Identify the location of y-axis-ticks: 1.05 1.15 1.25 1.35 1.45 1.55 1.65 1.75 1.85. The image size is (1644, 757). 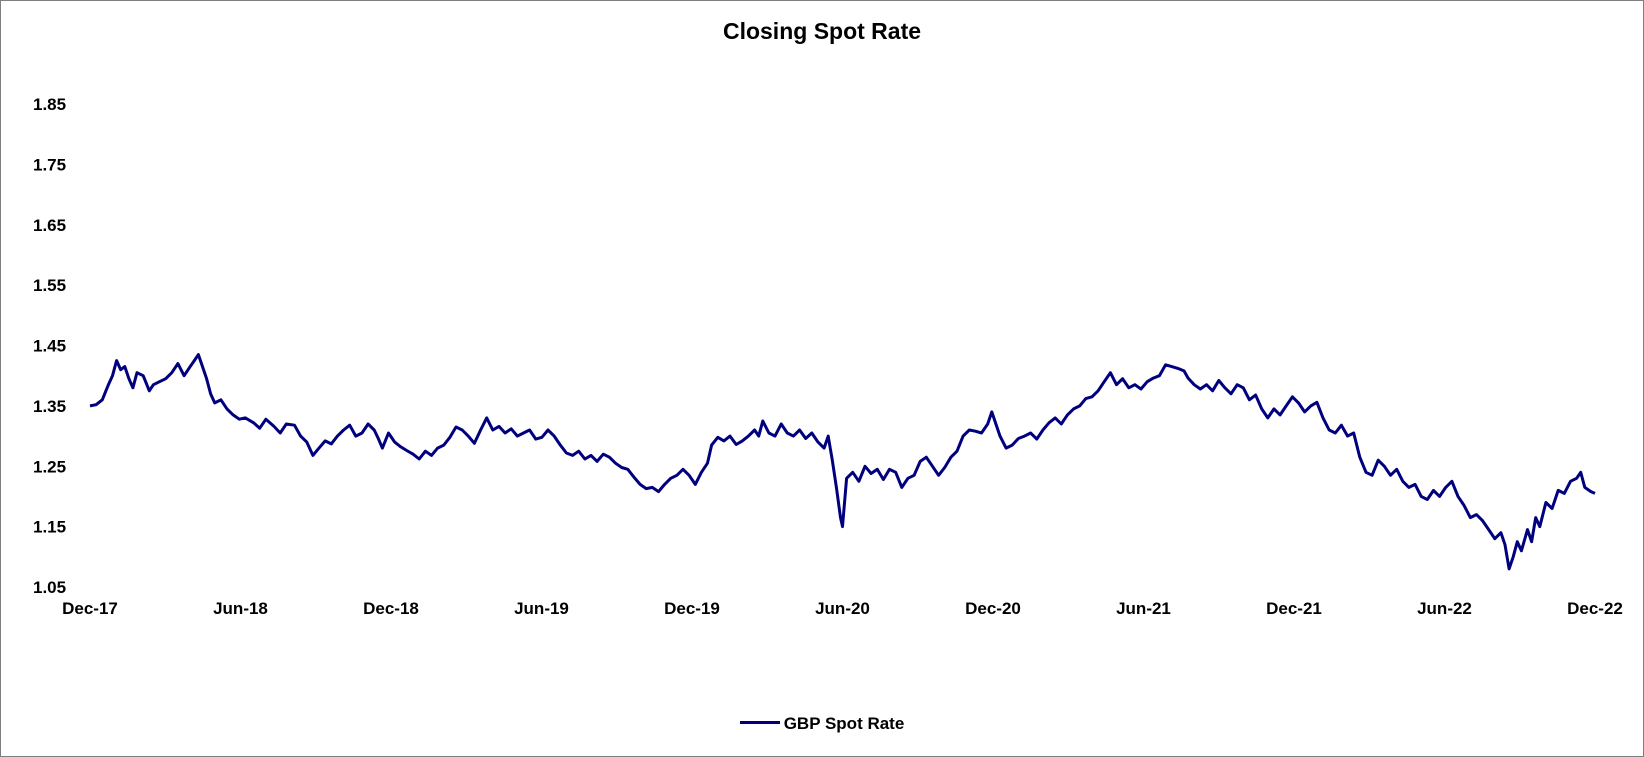
(49, 346).